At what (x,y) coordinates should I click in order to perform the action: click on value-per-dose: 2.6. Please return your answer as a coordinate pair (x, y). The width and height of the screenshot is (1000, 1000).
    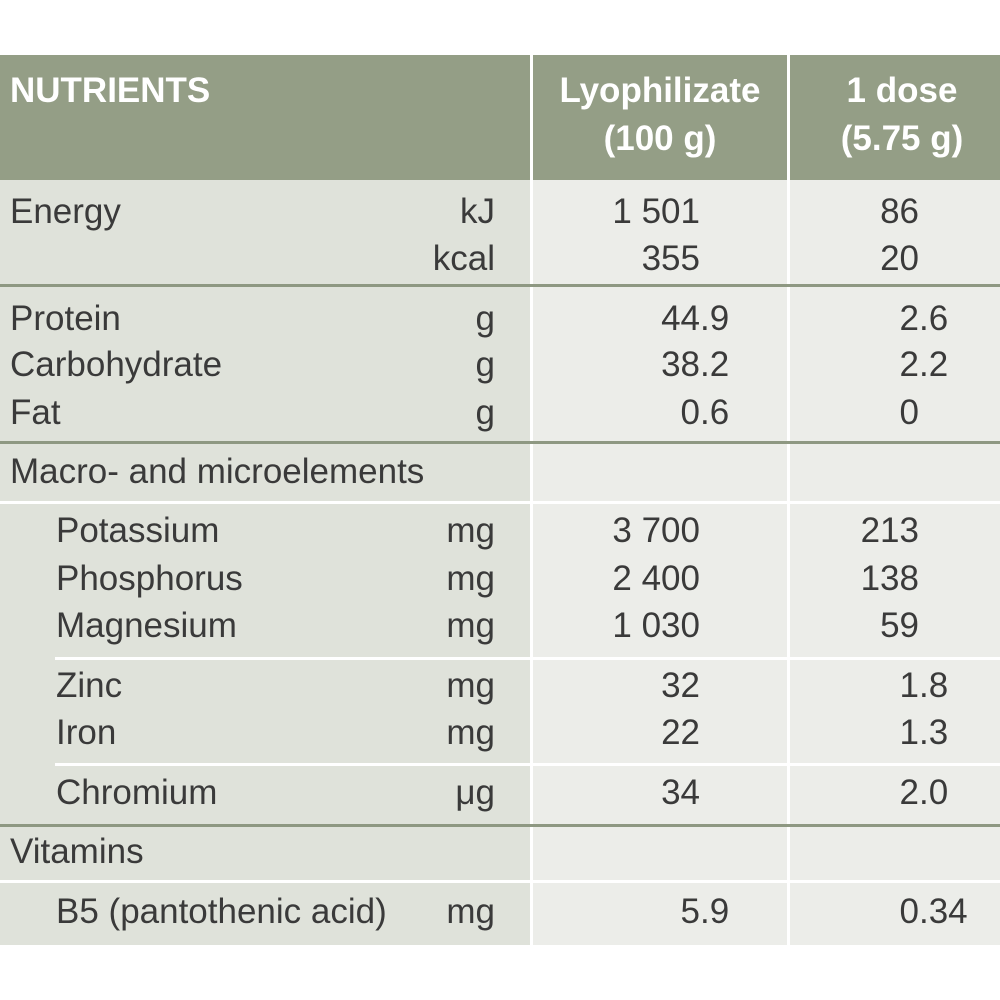
    Looking at the image, I should click on (924, 318).